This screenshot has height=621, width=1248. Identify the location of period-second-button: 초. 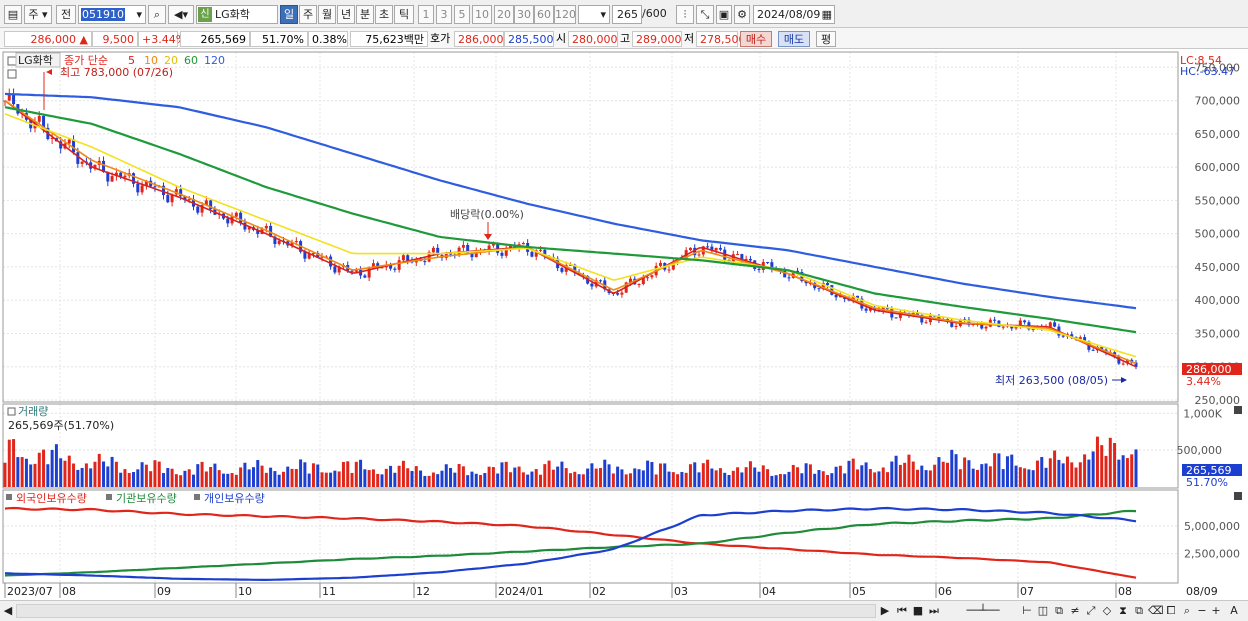
(384, 14).